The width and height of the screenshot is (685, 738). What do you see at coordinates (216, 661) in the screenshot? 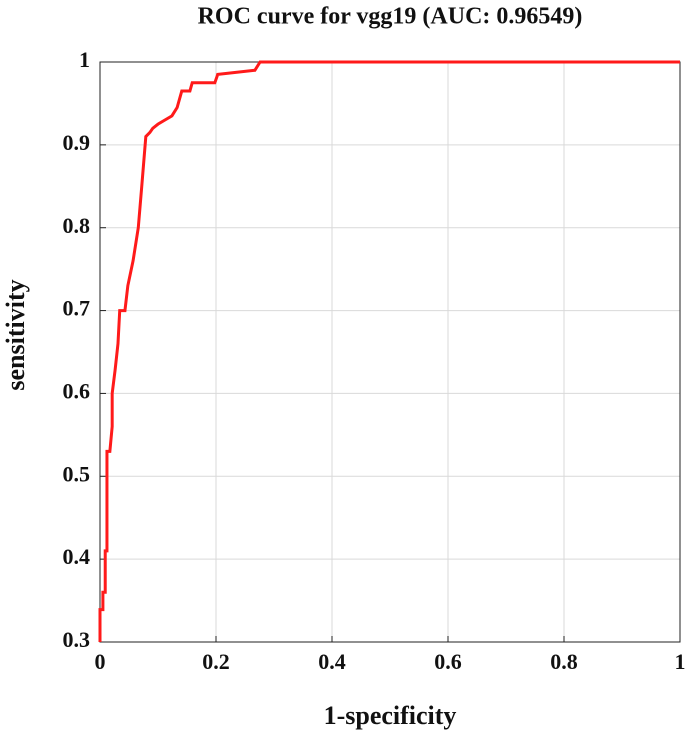
I see `x-tick-label: 0.2` at bounding box center [216, 661].